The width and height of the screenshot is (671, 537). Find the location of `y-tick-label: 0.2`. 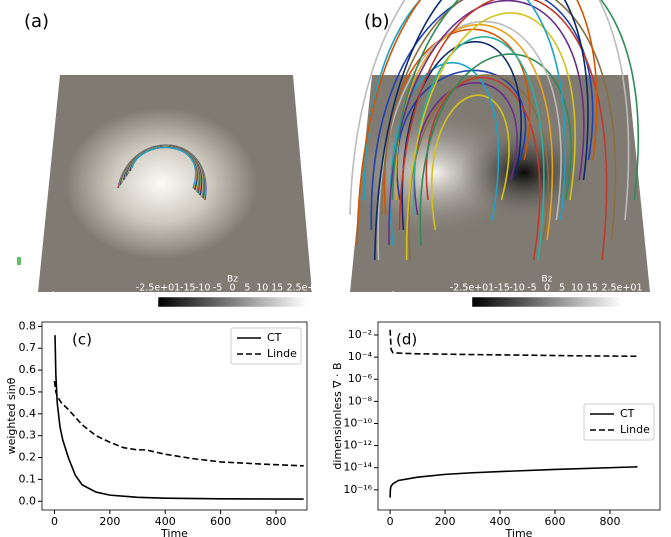

y-tick-label: 0.2 is located at coordinates (28, 457).